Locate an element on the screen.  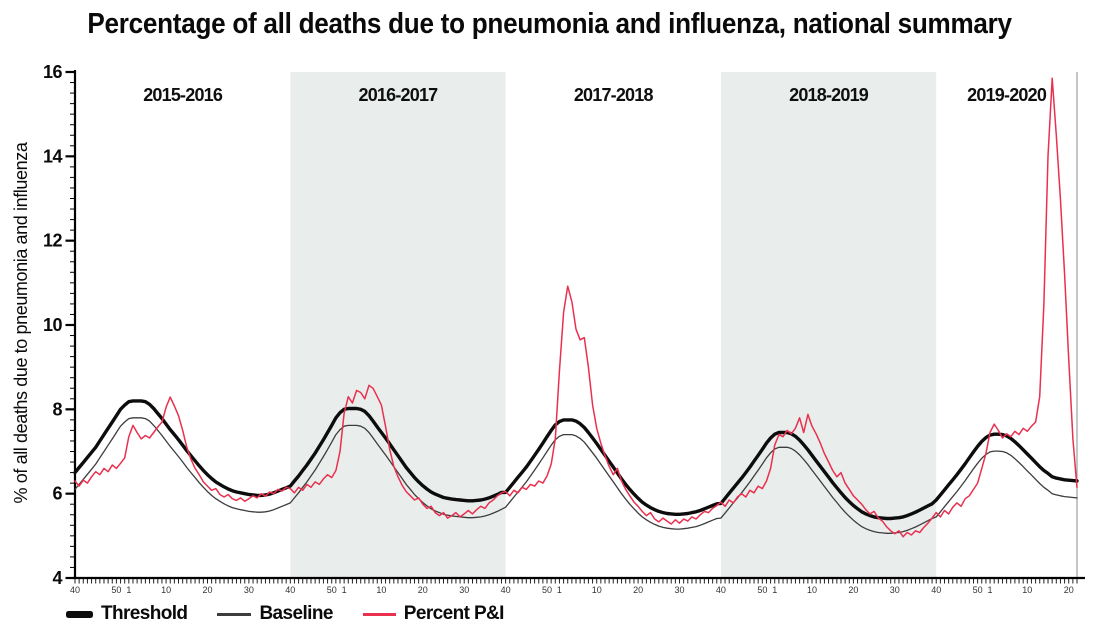
legend-item-threshold: Threshold is located at coordinates (127, 614).